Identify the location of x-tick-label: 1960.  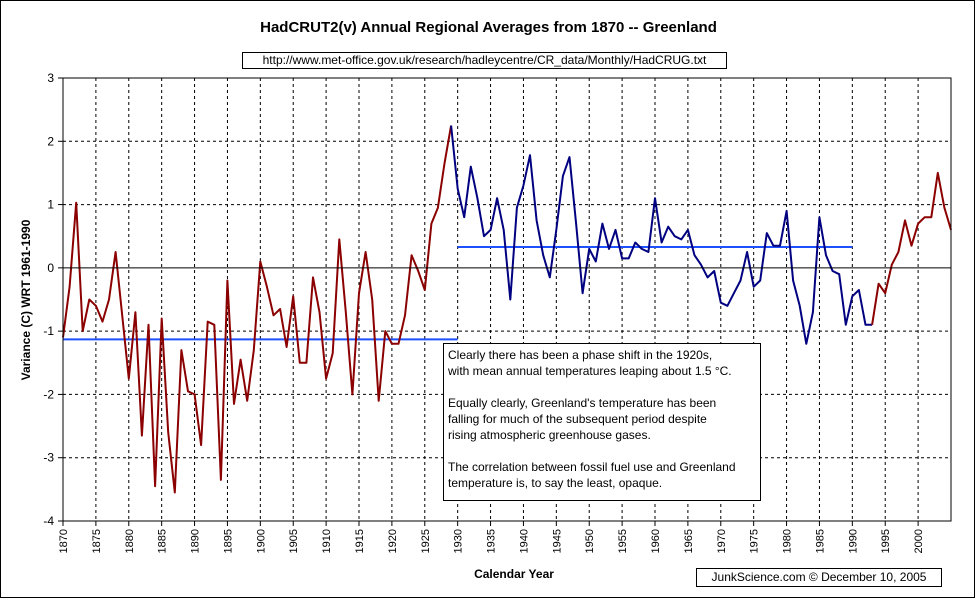
(656, 541).